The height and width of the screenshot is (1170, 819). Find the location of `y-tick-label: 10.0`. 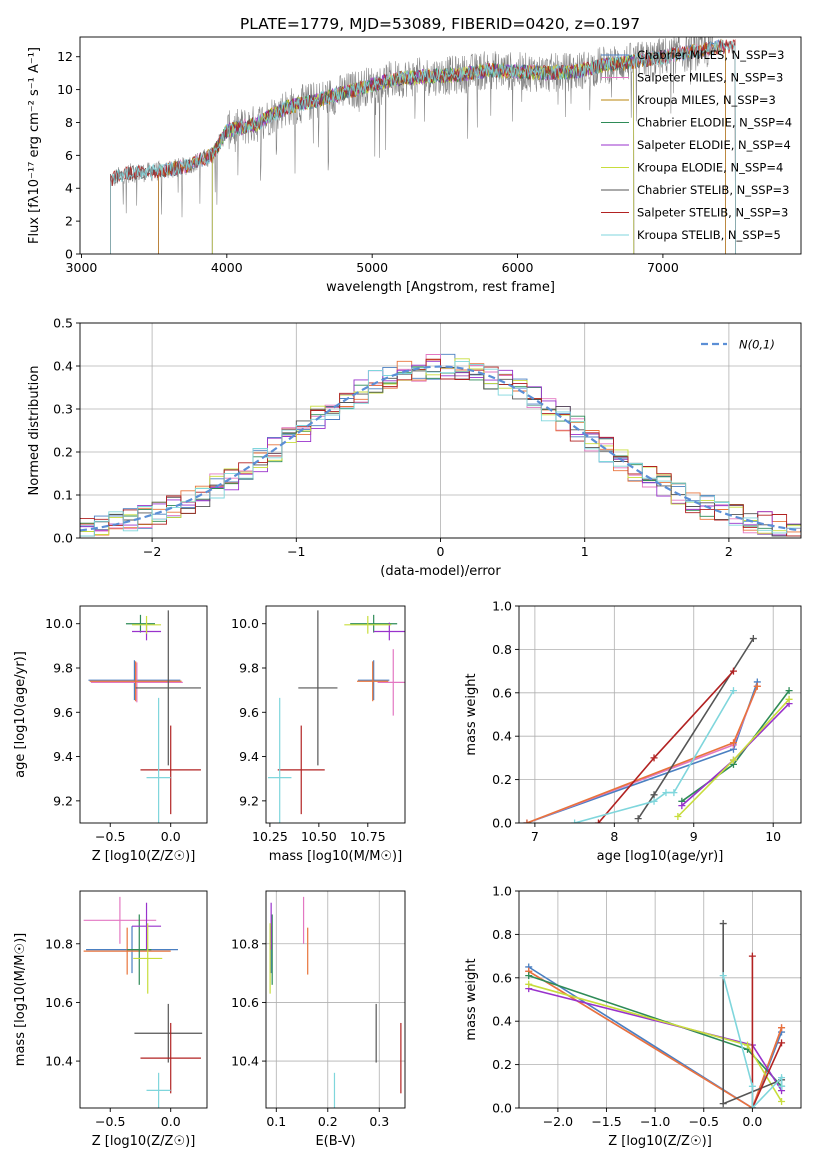

y-tick-label: 10.0 is located at coordinates (59, 623).